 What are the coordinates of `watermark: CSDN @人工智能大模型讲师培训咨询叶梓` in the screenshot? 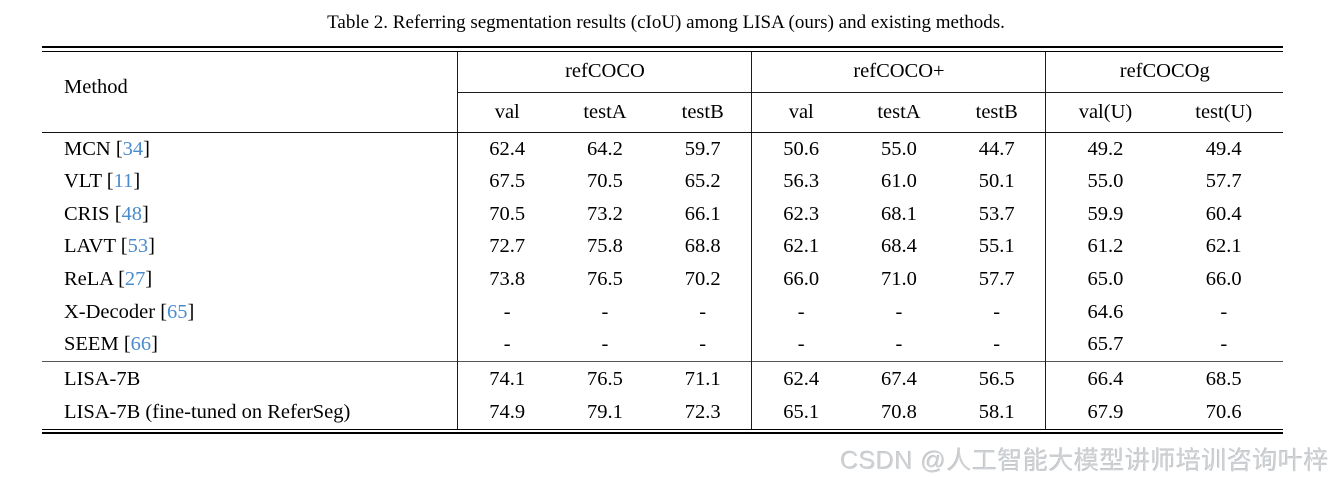 It's located at (1084, 461).